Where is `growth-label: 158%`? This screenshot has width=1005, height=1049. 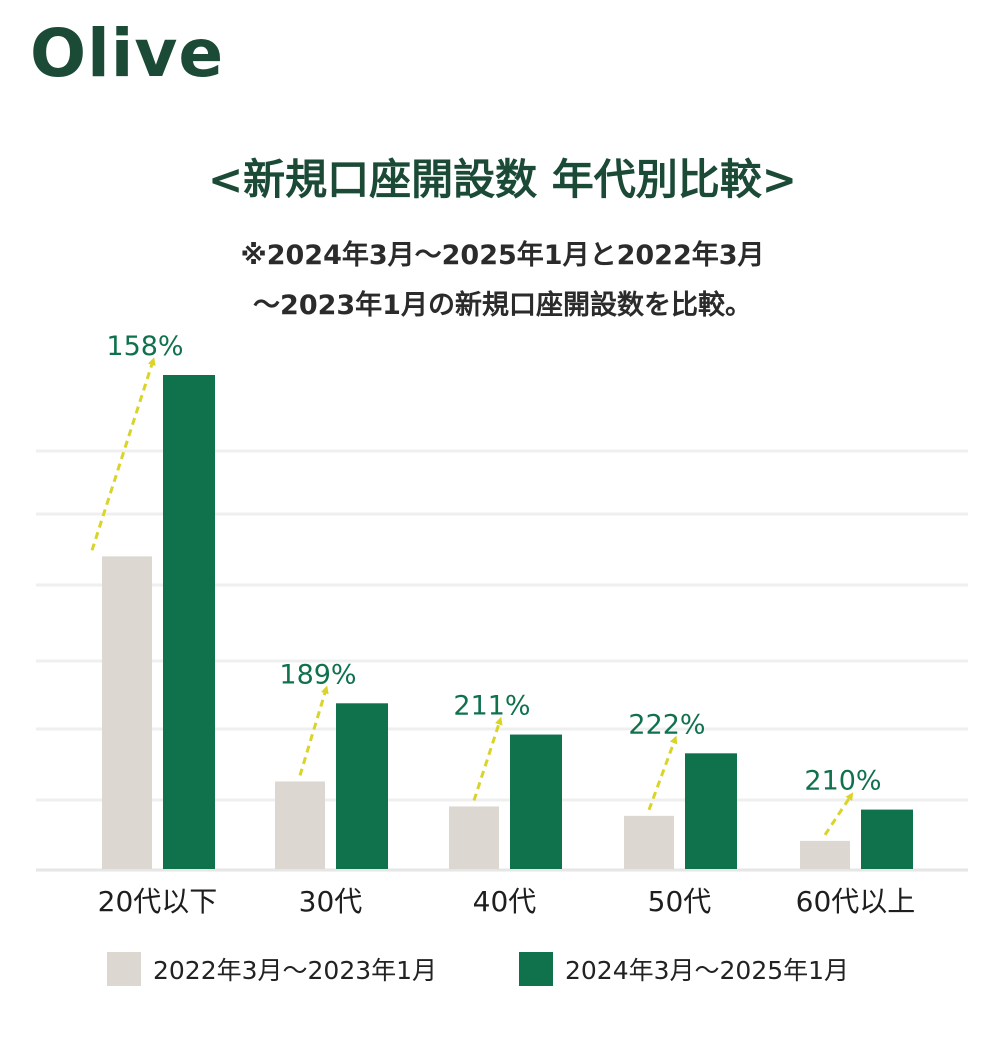
growth-label: 158% is located at coordinates (144, 346).